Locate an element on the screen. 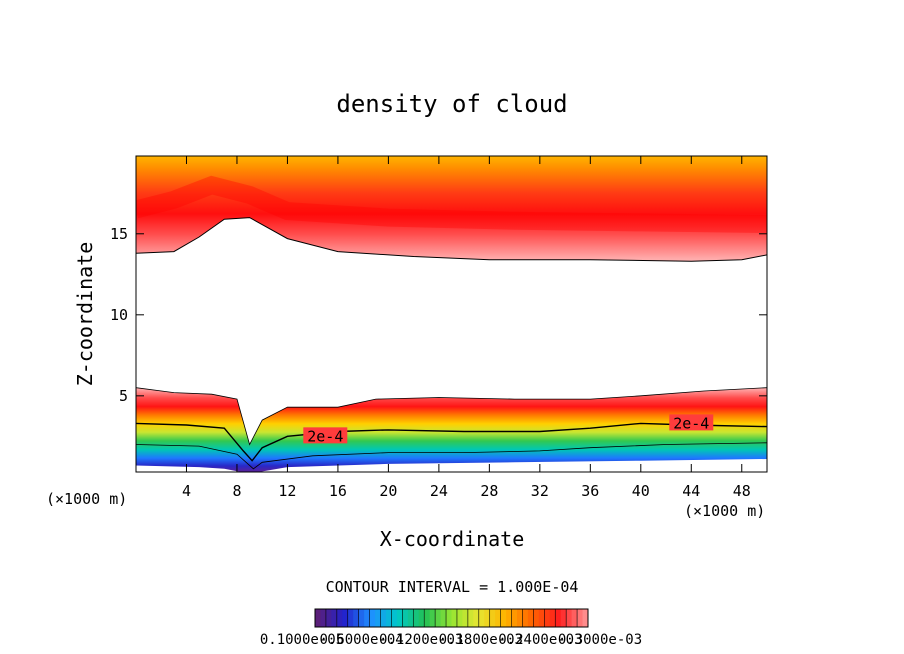 This screenshot has width=904, height=654. y-tick-label-0: 5 is located at coordinates (123, 396).